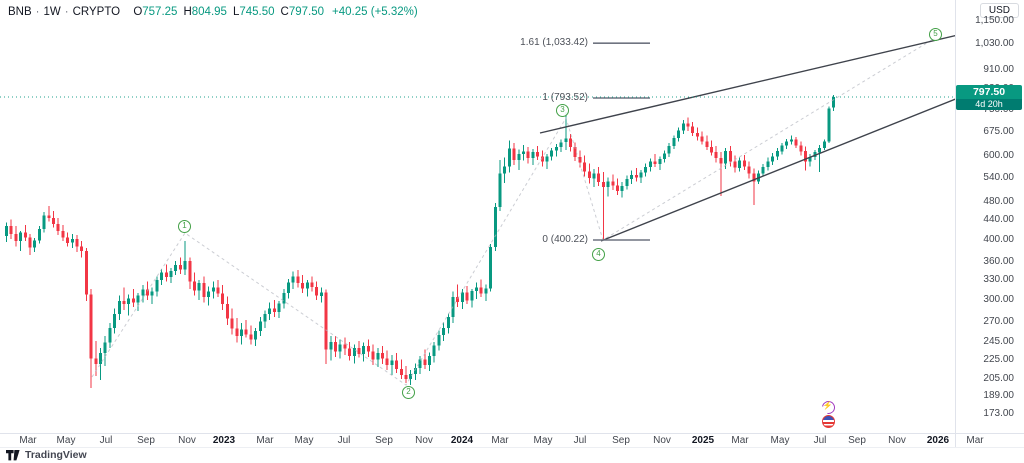 This screenshot has width=1024, height=463. I want to click on currency-label: USD, so click(999, 10).